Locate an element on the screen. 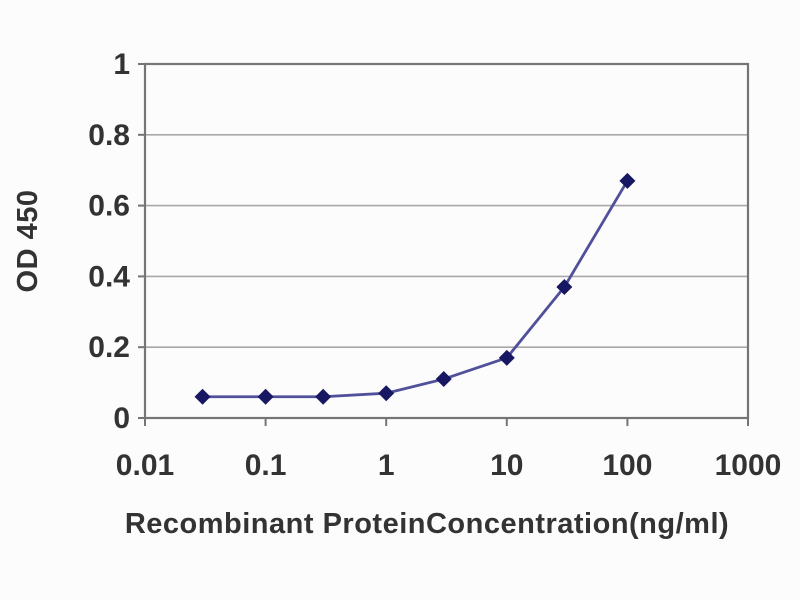 The width and height of the screenshot is (800, 600). y-tick-label: 0 is located at coordinates (121, 418).